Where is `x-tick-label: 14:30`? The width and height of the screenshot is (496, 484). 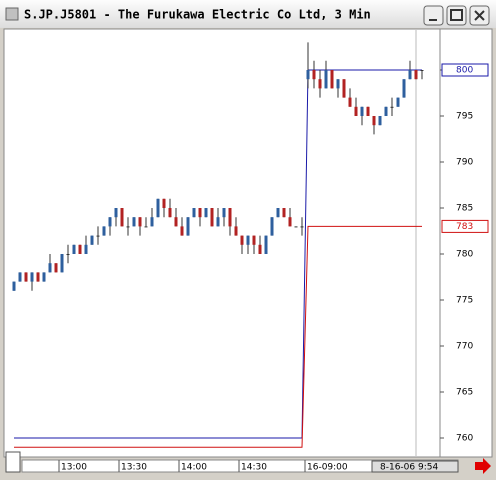
x-tick-label: 14:30 is located at coordinates (254, 468).